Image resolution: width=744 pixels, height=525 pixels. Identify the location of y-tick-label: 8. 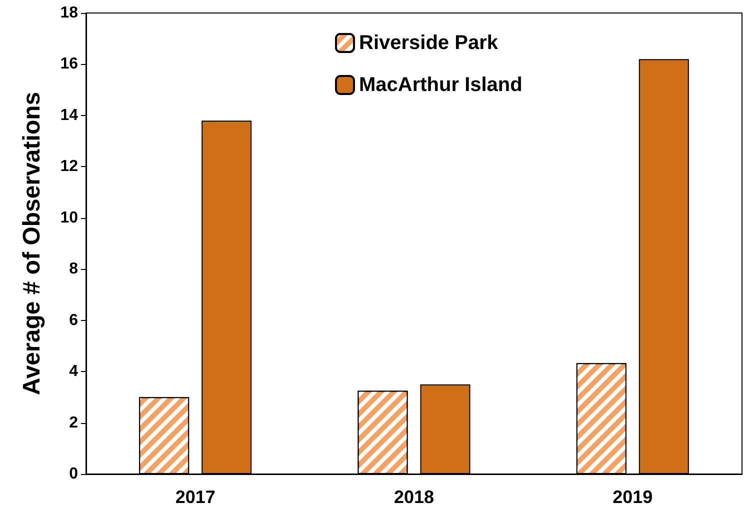
(73, 269).